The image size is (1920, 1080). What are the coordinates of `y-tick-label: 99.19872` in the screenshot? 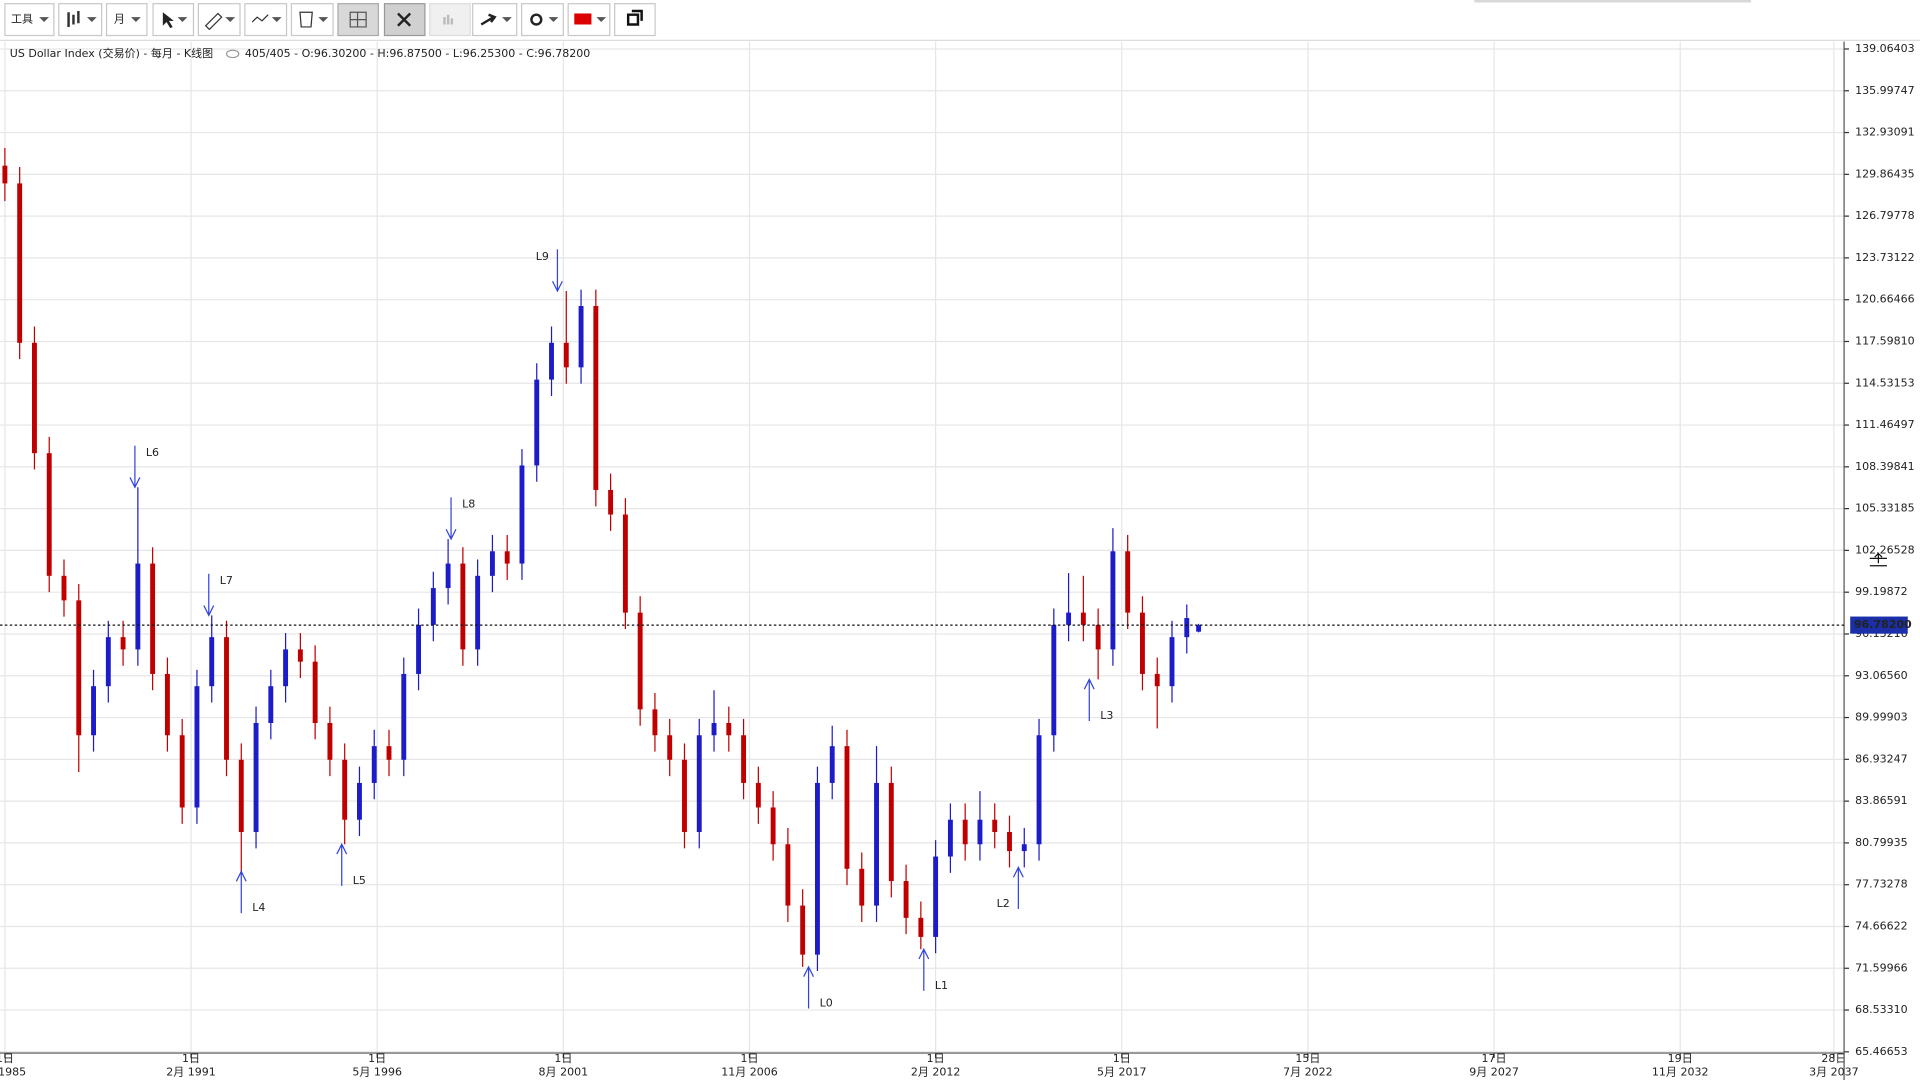 It's located at (1881, 591).